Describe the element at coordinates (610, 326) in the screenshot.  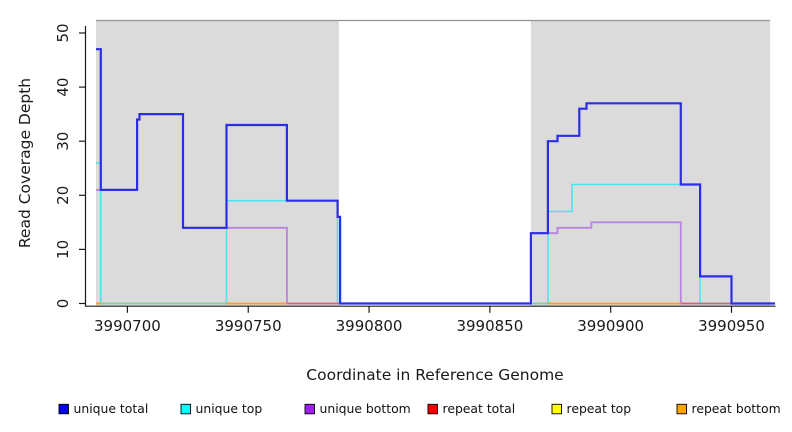
I see `x-tick-label: 3990900` at that location.